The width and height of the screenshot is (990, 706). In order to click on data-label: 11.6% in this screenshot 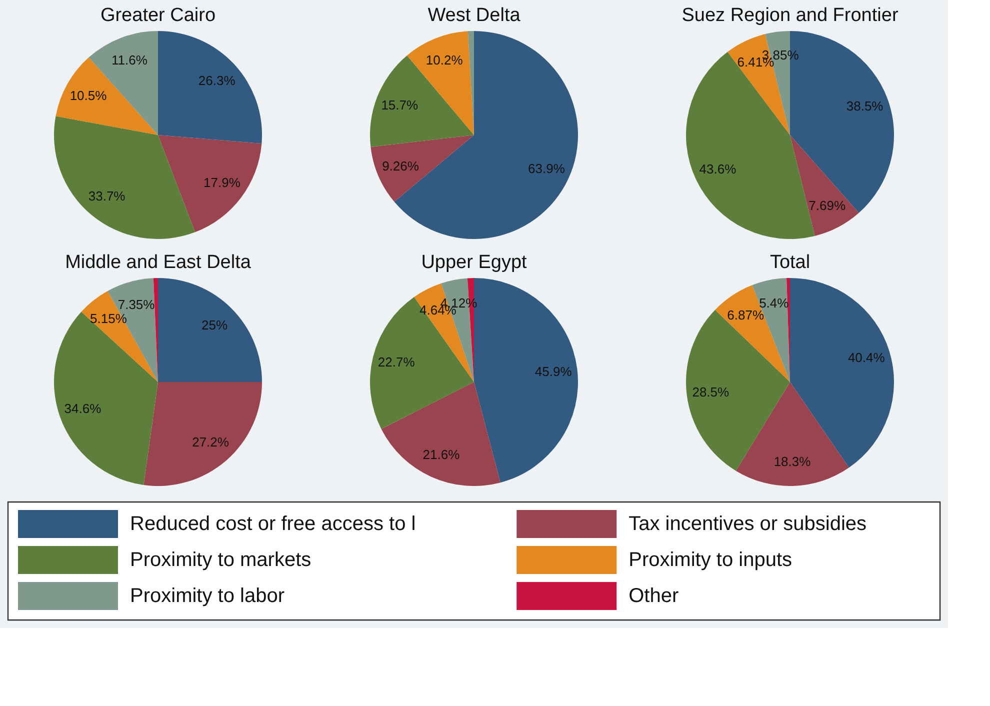, I will do `click(130, 60)`.